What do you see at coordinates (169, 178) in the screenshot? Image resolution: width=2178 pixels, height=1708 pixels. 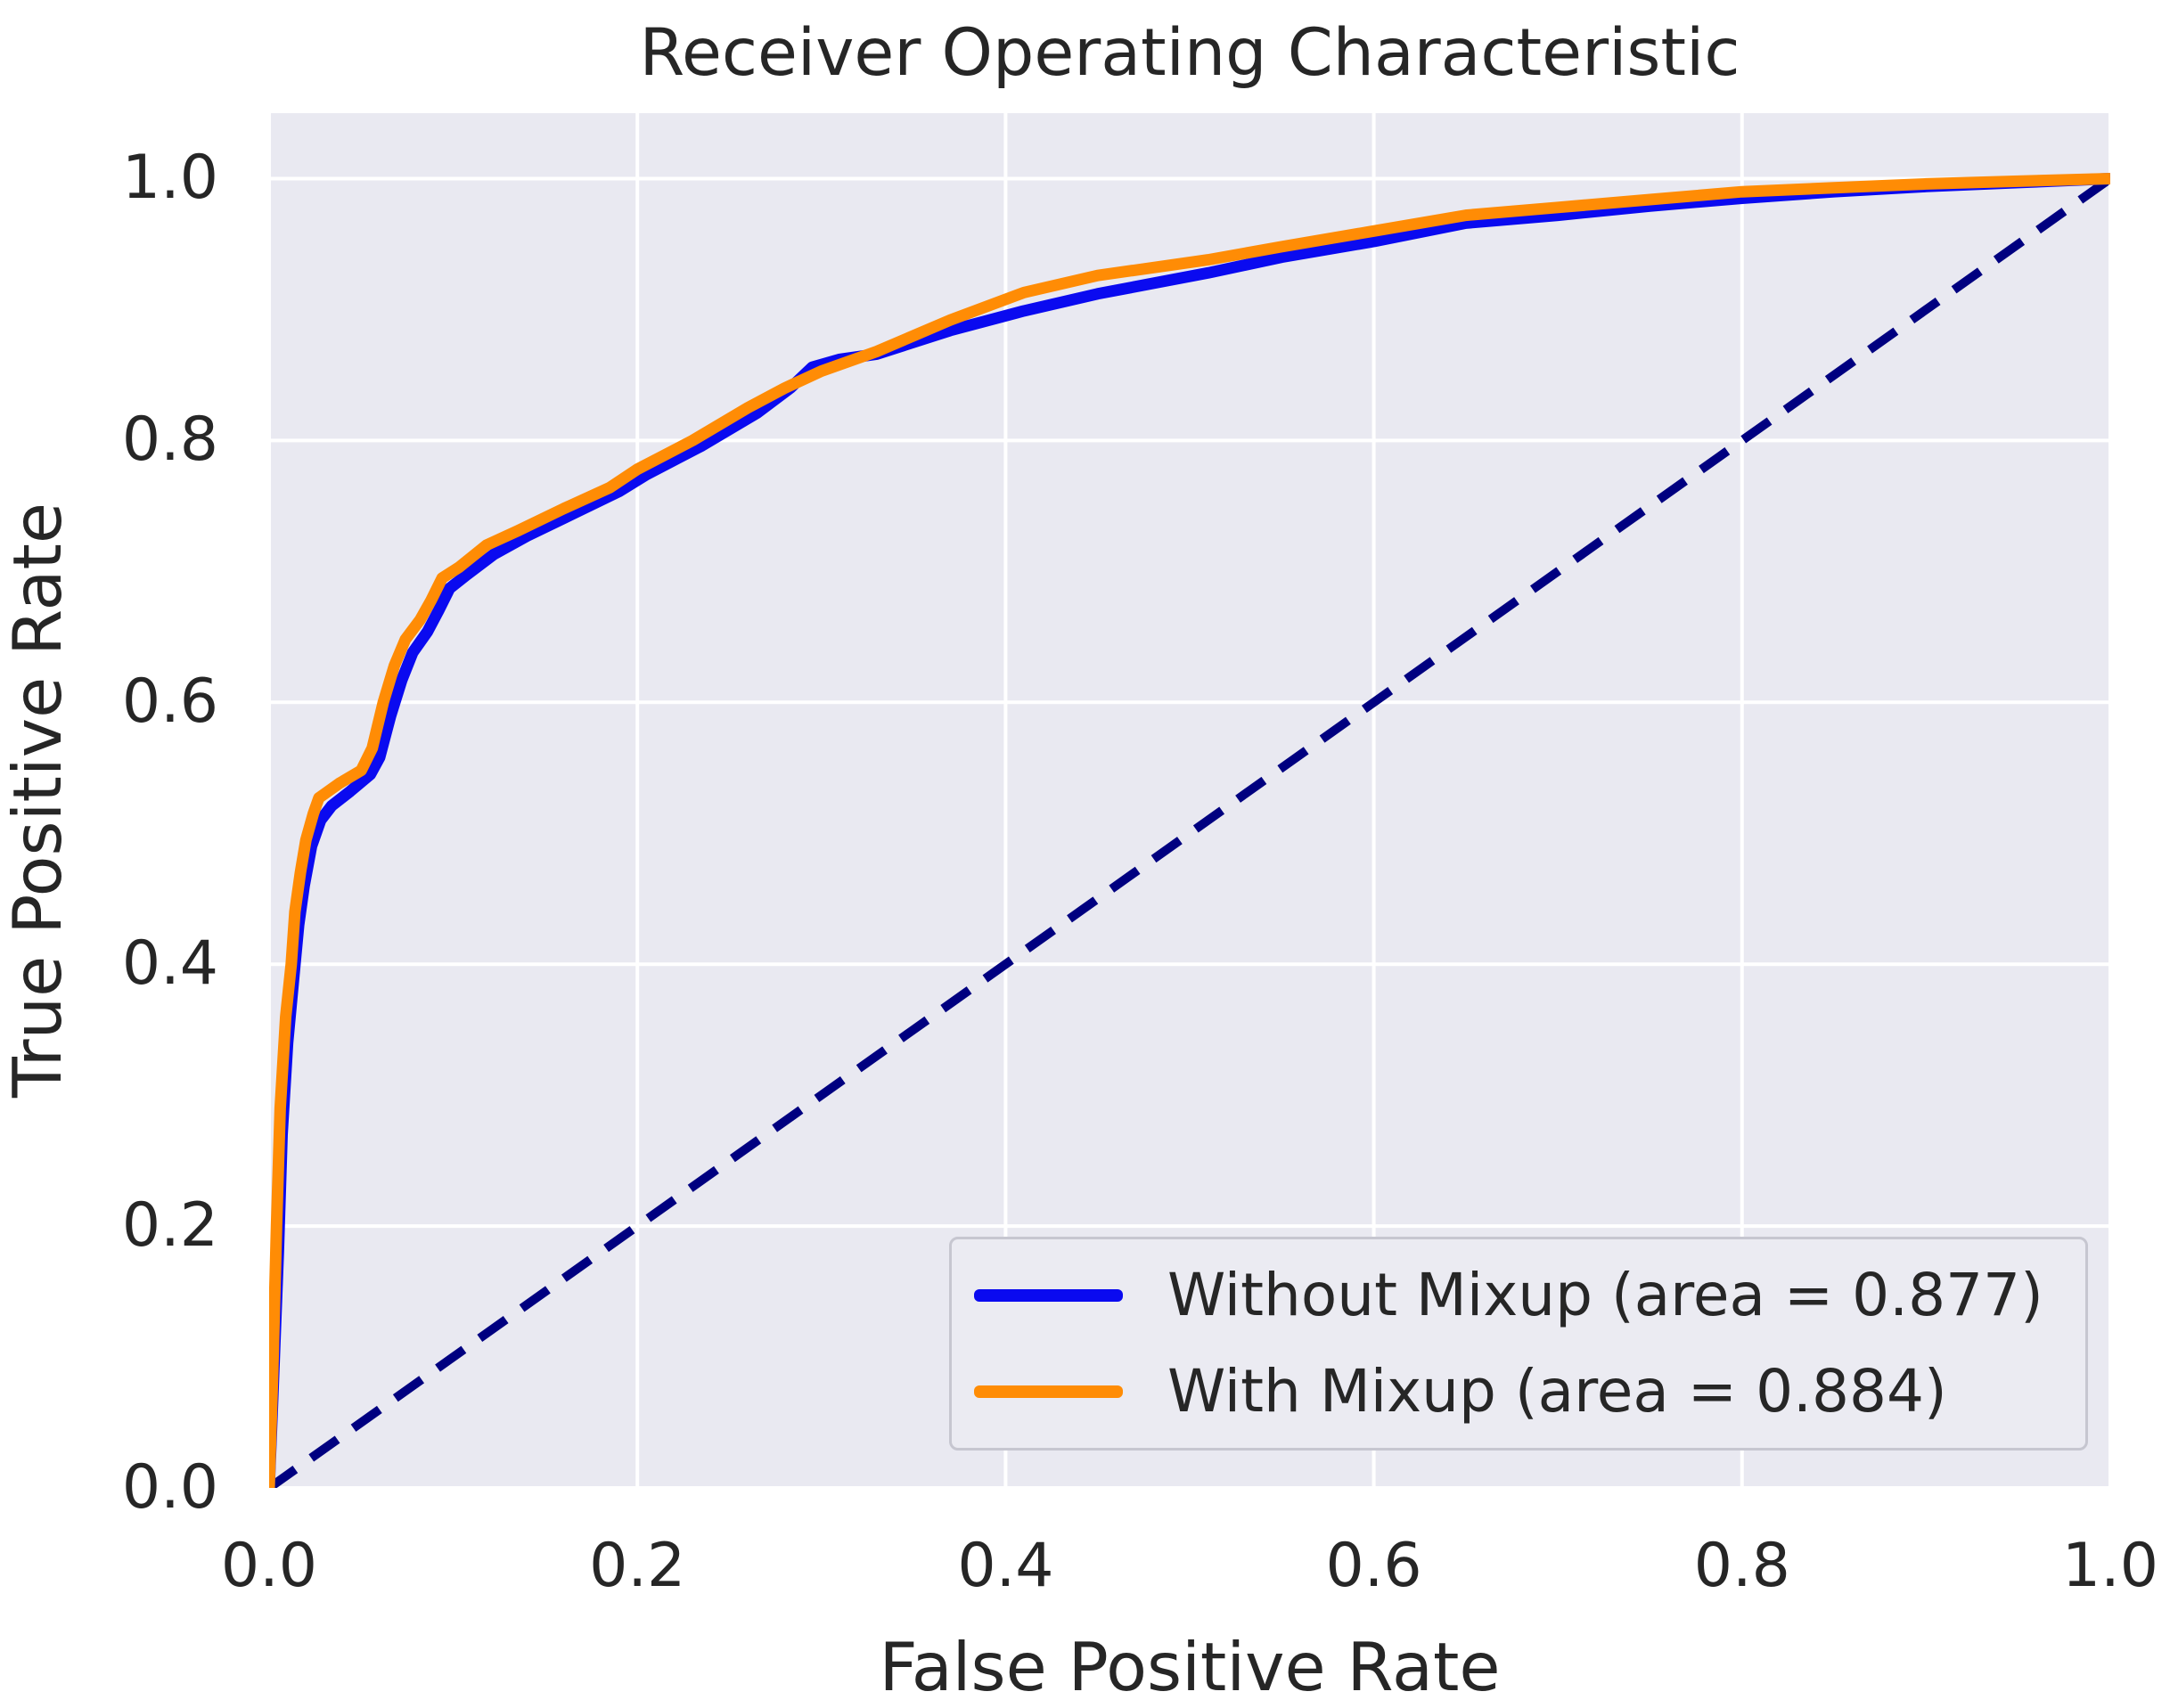 I see `y-tick-label-1.0: 1.0` at bounding box center [169, 178].